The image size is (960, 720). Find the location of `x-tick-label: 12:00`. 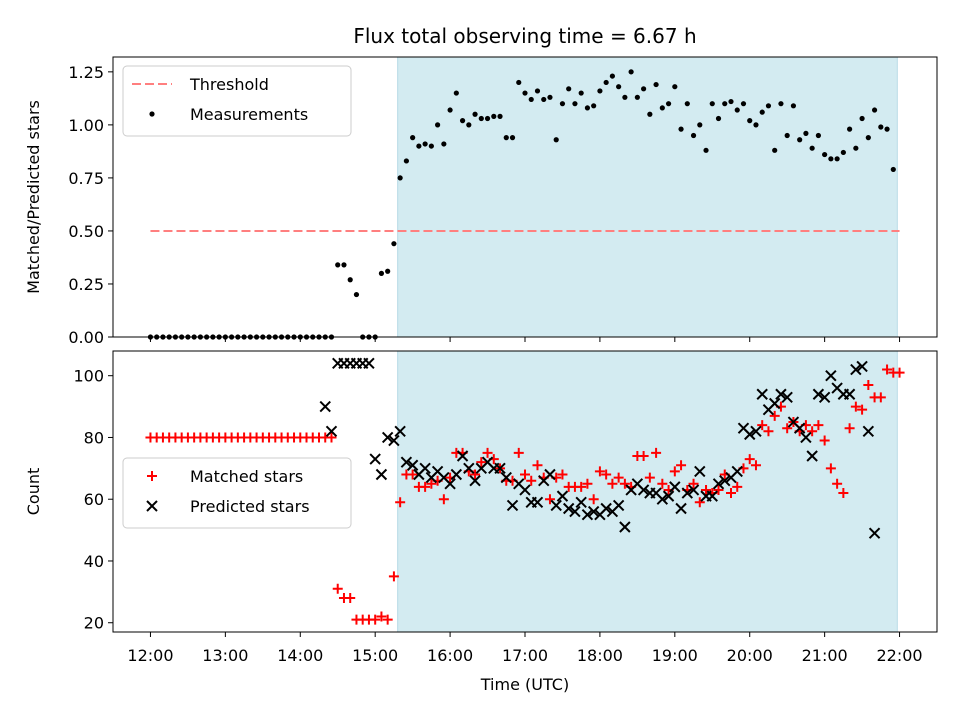

x-tick-label: 12:00 is located at coordinates (150, 655).